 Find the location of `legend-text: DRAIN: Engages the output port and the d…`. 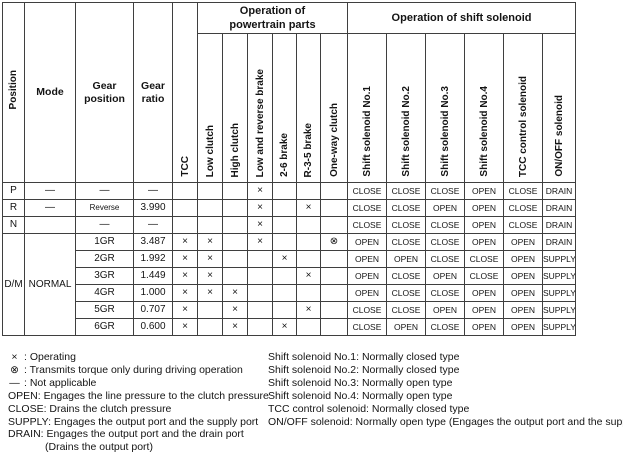

legend-text: DRAIN: Engages the output port and the d… is located at coordinates (126, 434).